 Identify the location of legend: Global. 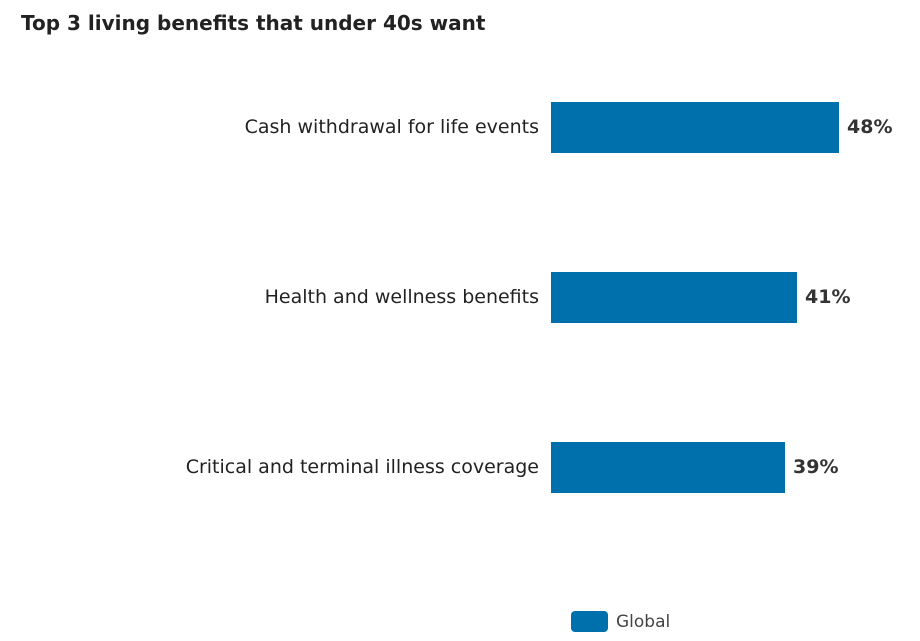
(620, 621).